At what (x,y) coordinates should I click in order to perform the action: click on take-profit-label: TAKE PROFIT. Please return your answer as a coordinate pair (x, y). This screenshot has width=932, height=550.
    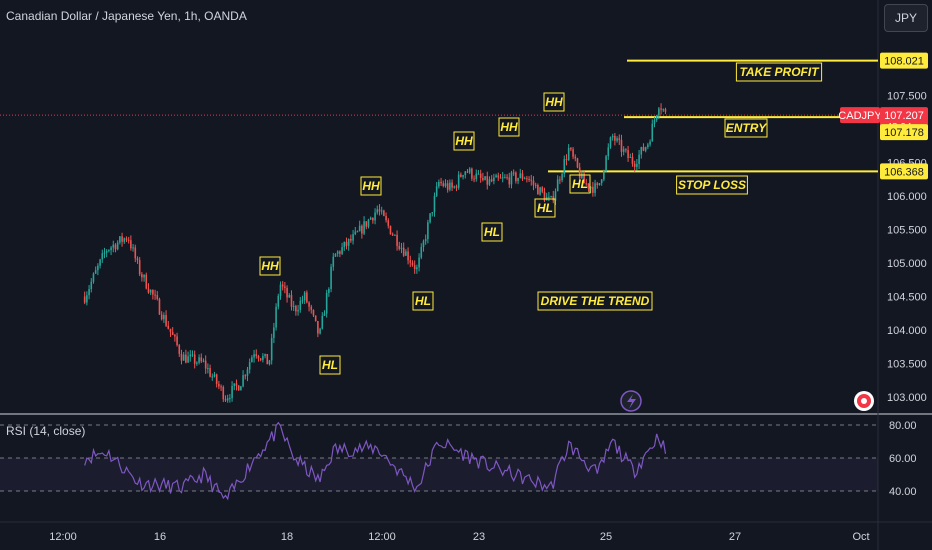
    Looking at the image, I should click on (779, 72).